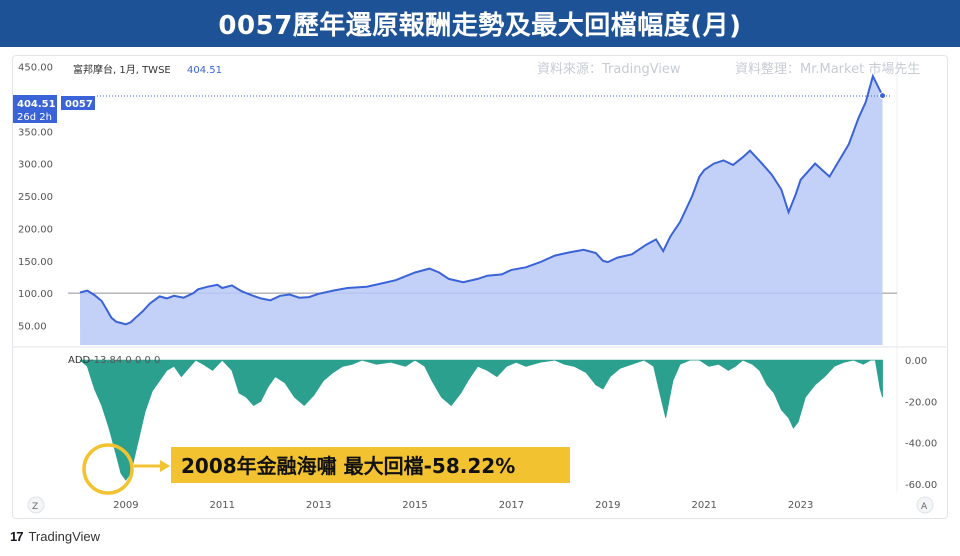 The image size is (960, 556). I want to click on price-y-tick-label: 100.00, so click(35, 294).